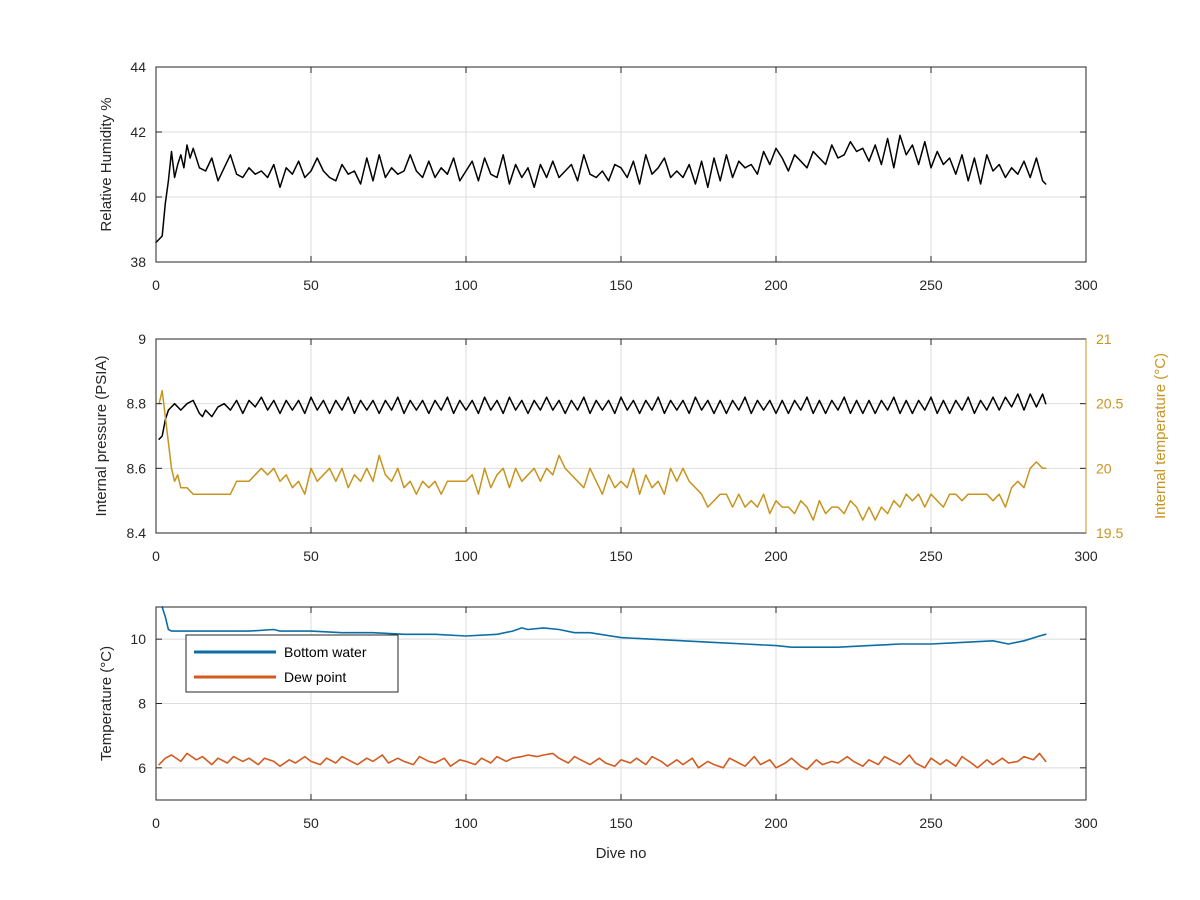  Describe the element at coordinates (621, 853) in the screenshot. I see `temperature-xlabel: Dive no` at that location.